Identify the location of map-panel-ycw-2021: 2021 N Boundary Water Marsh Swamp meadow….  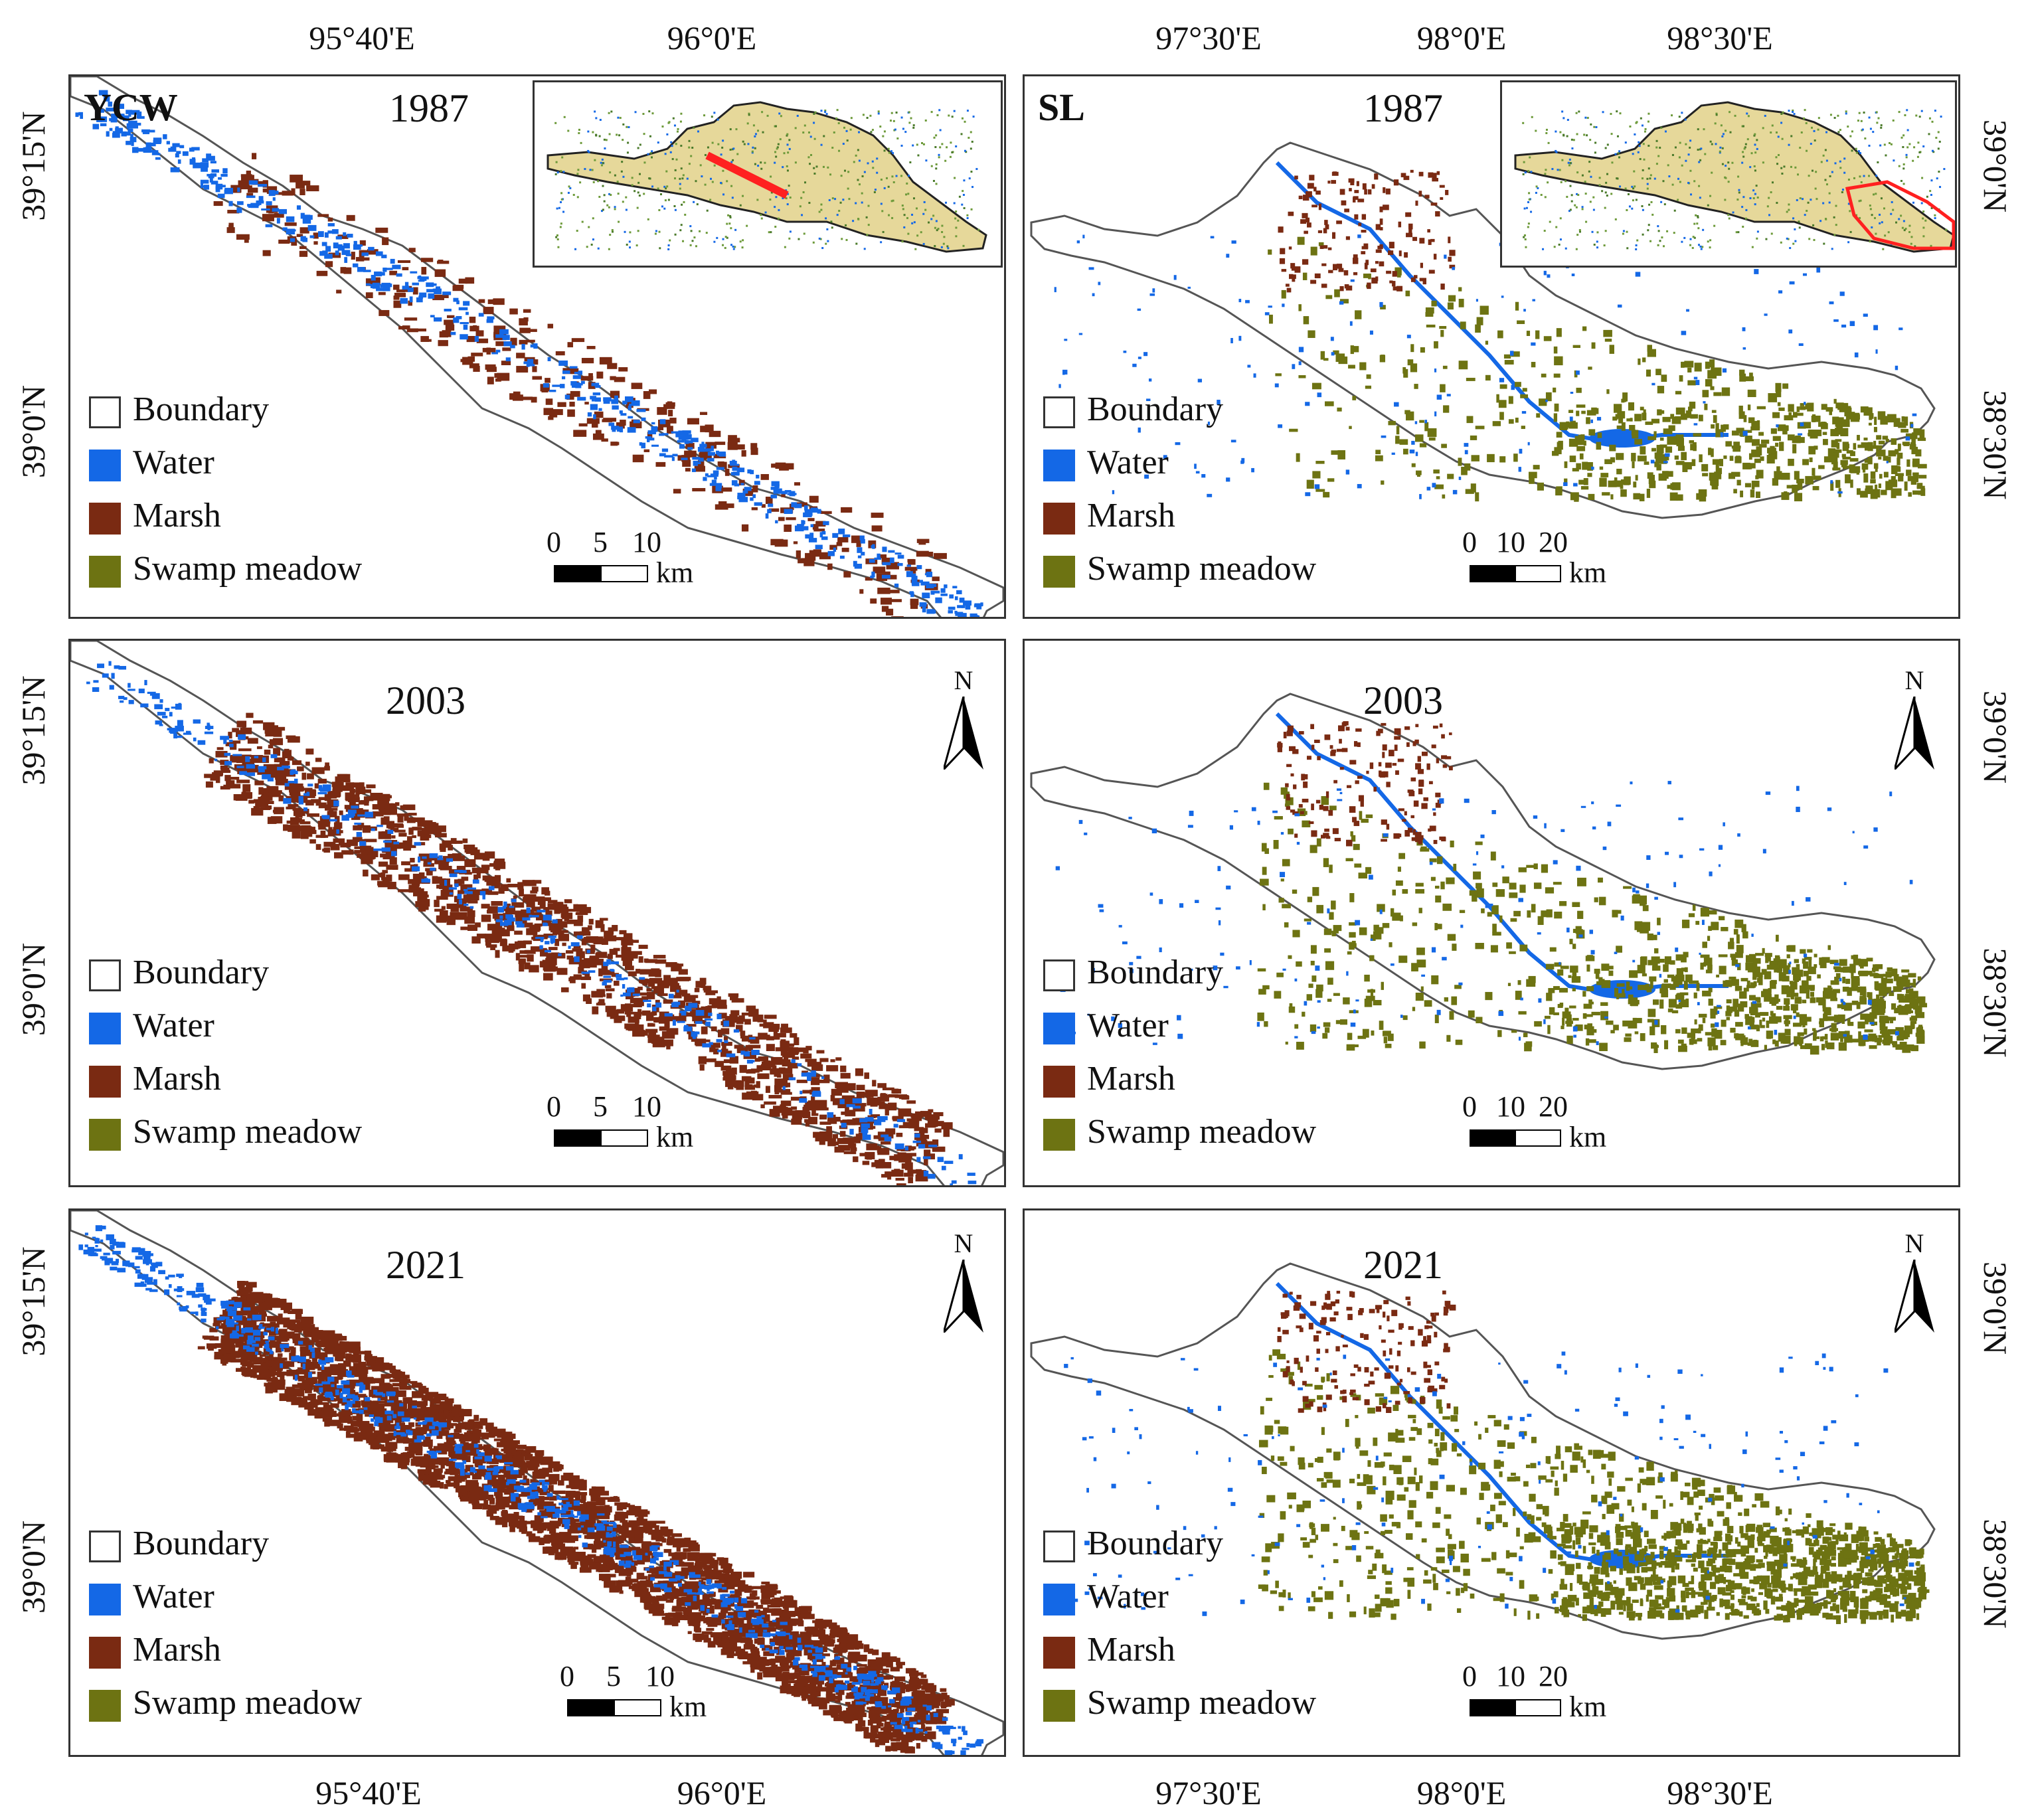
(537, 1483).